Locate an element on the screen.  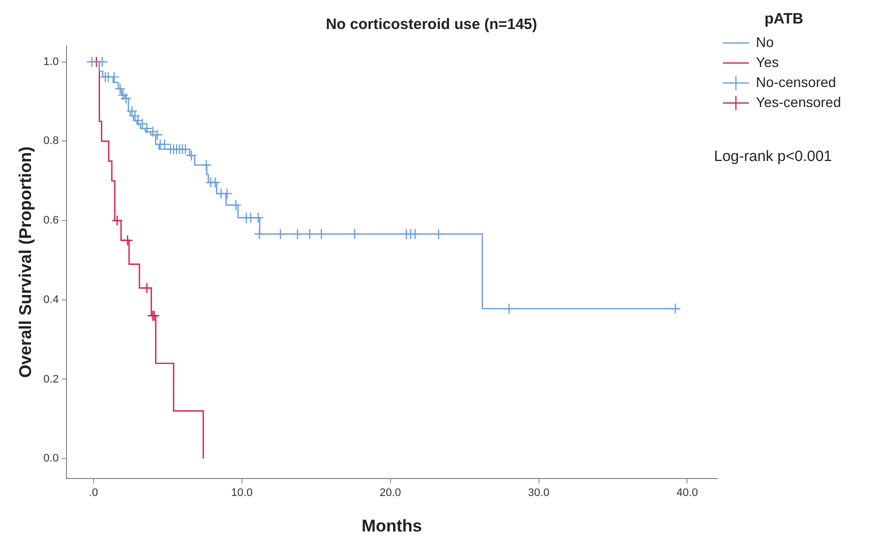
y-tick-label: 0.8 is located at coordinates (51, 141).